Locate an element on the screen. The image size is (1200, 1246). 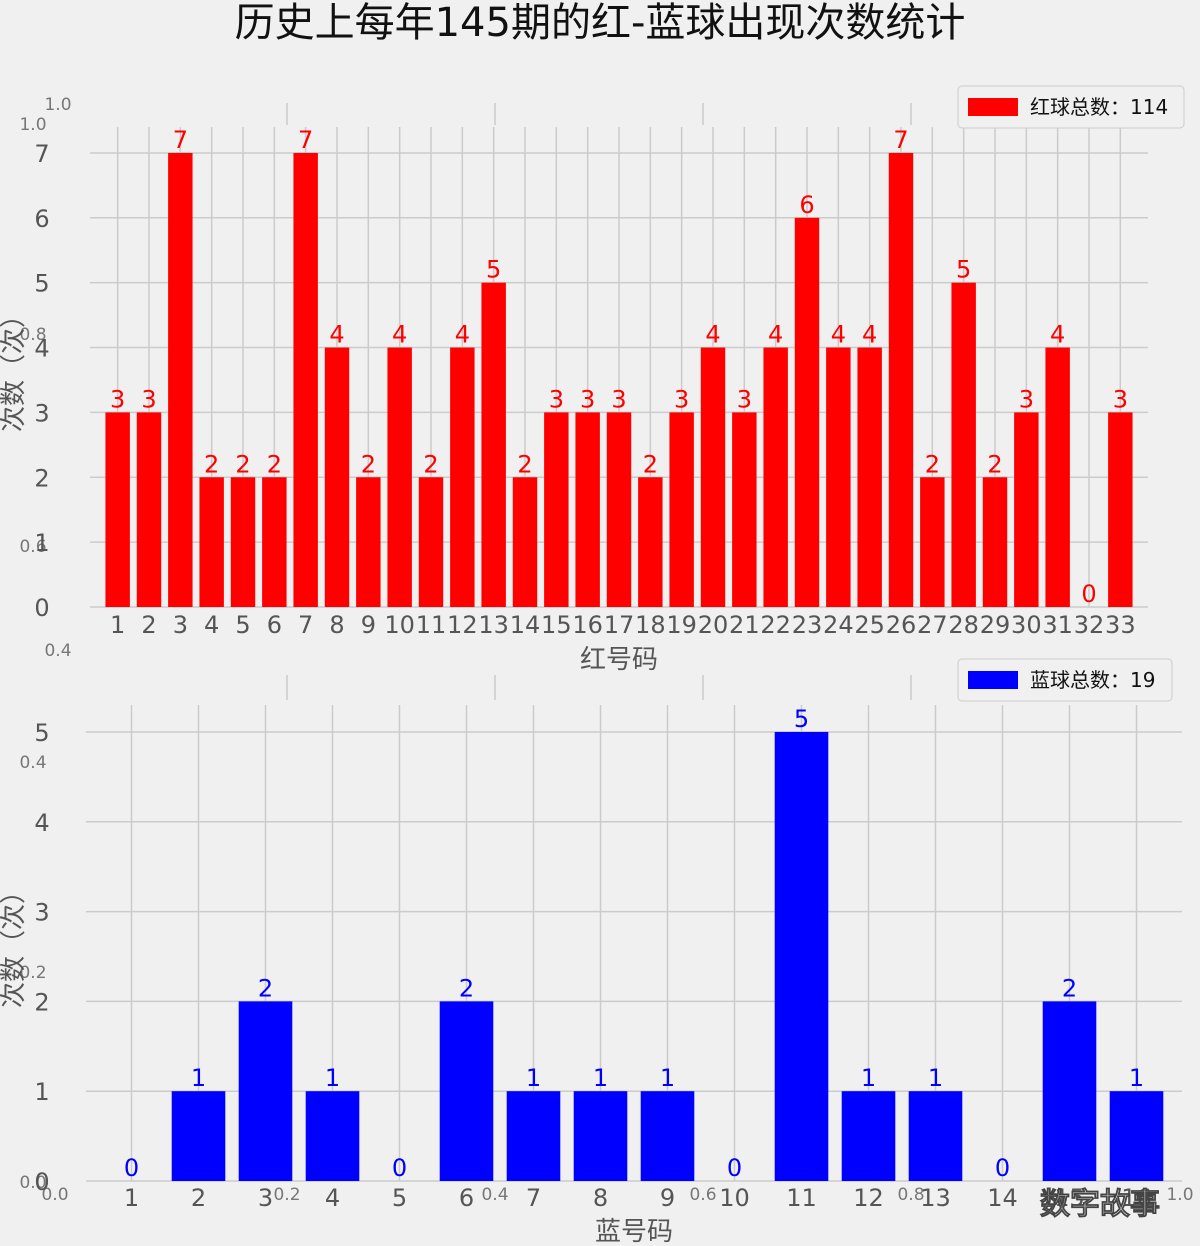
background-y-tick: 0.8 is located at coordinates (32, 335).